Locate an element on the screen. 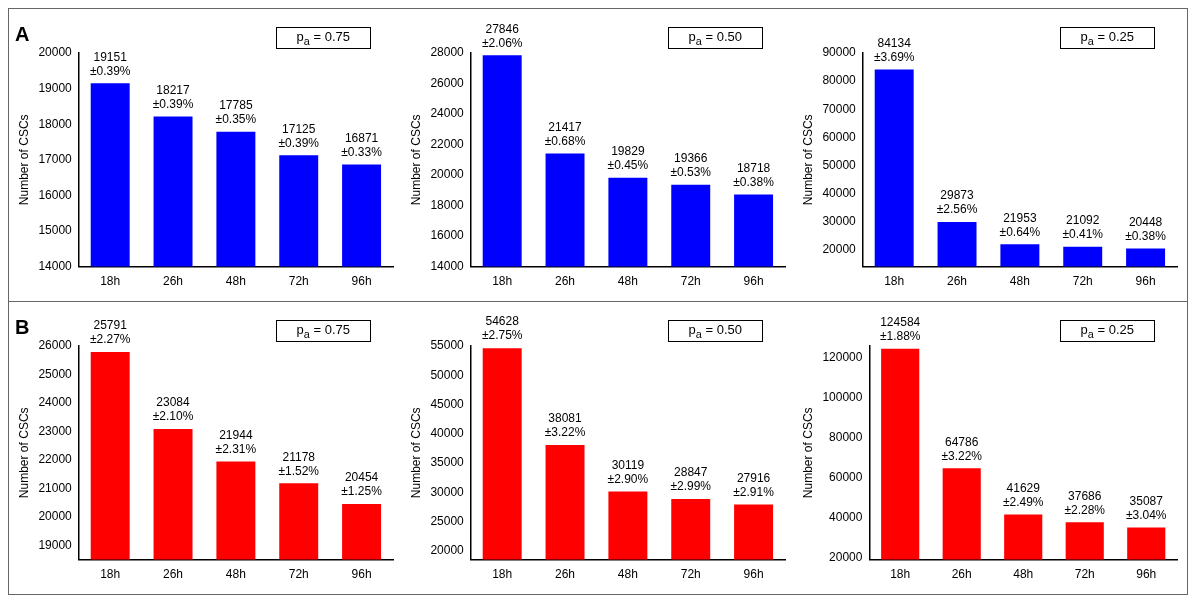  data-label: 54628 ±2.75% is located at coordinates (502, 328).